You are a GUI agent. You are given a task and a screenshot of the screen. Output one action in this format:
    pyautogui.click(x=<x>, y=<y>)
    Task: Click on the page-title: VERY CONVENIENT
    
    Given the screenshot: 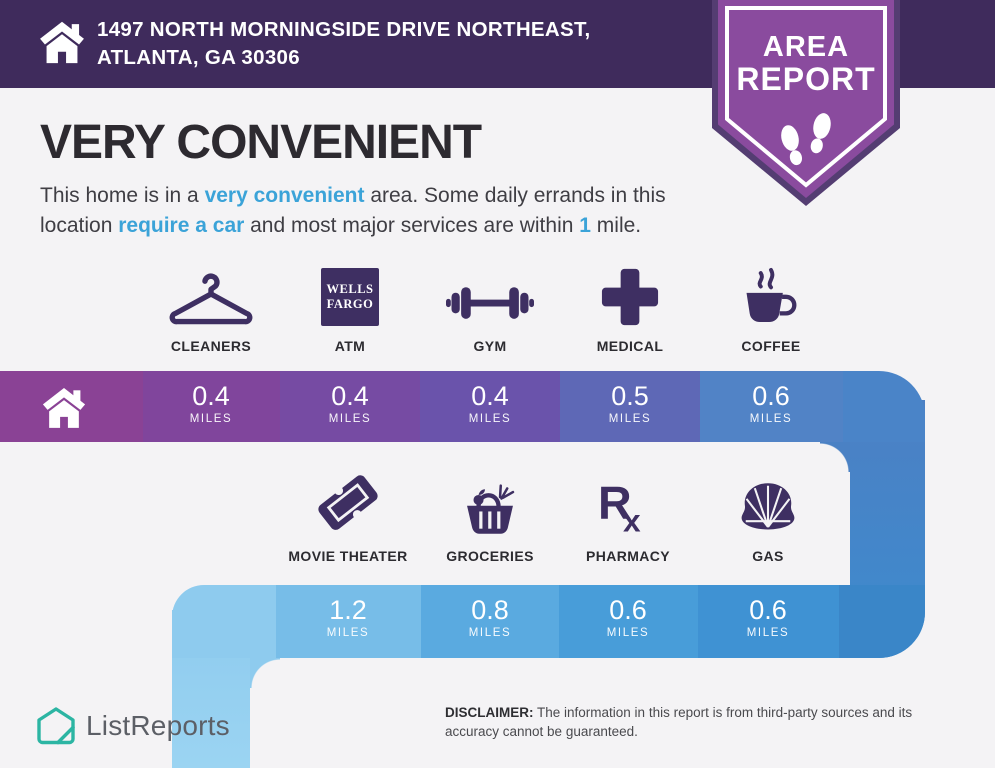 What is the action you would take?
    pyautogui.click(x=261, y=142)
    